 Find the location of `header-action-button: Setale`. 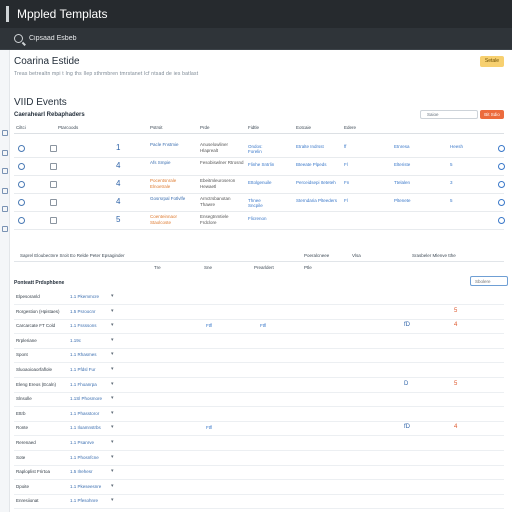

header-action-button: Setale is located at coordinates (492, 61).